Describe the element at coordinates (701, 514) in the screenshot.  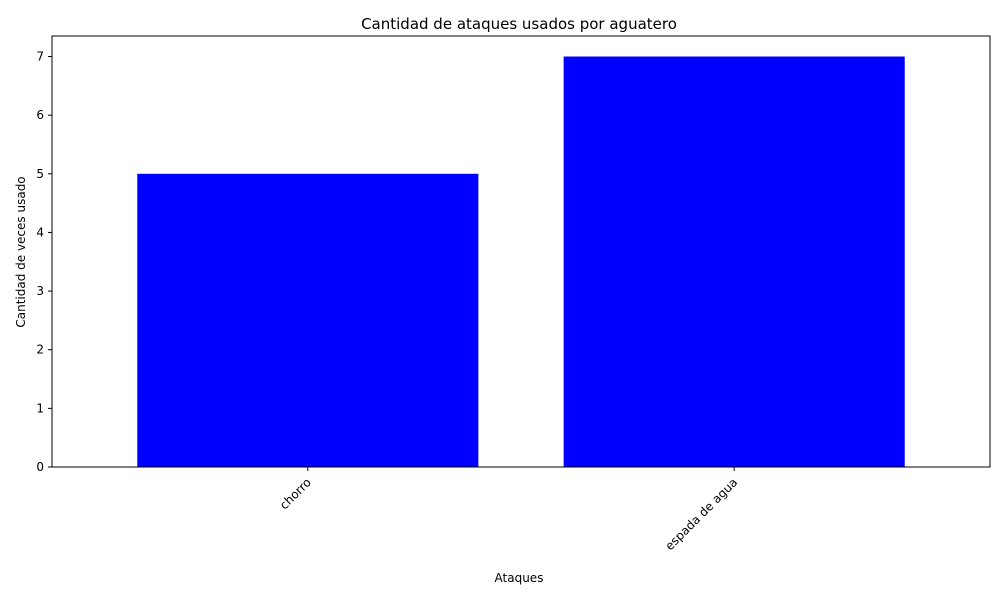
I see `x-tick-label: espada de agua` at that location.